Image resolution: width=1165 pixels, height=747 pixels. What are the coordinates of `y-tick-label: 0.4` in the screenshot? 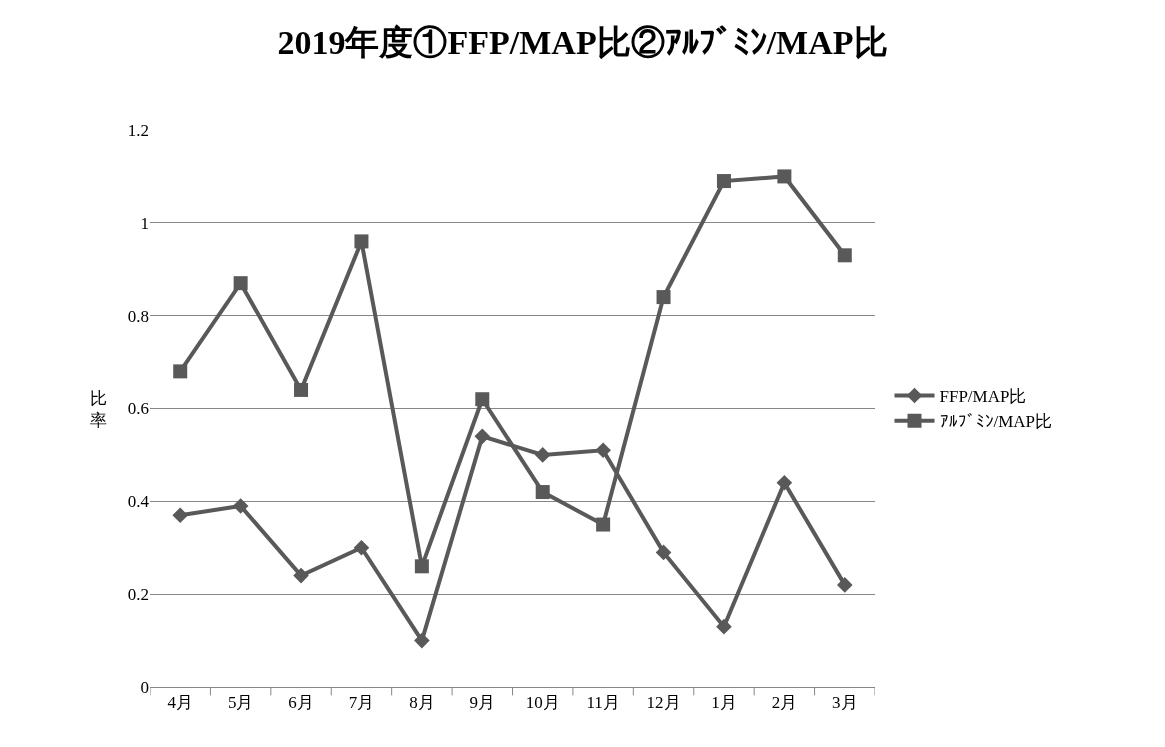 It's located at (138, 502).